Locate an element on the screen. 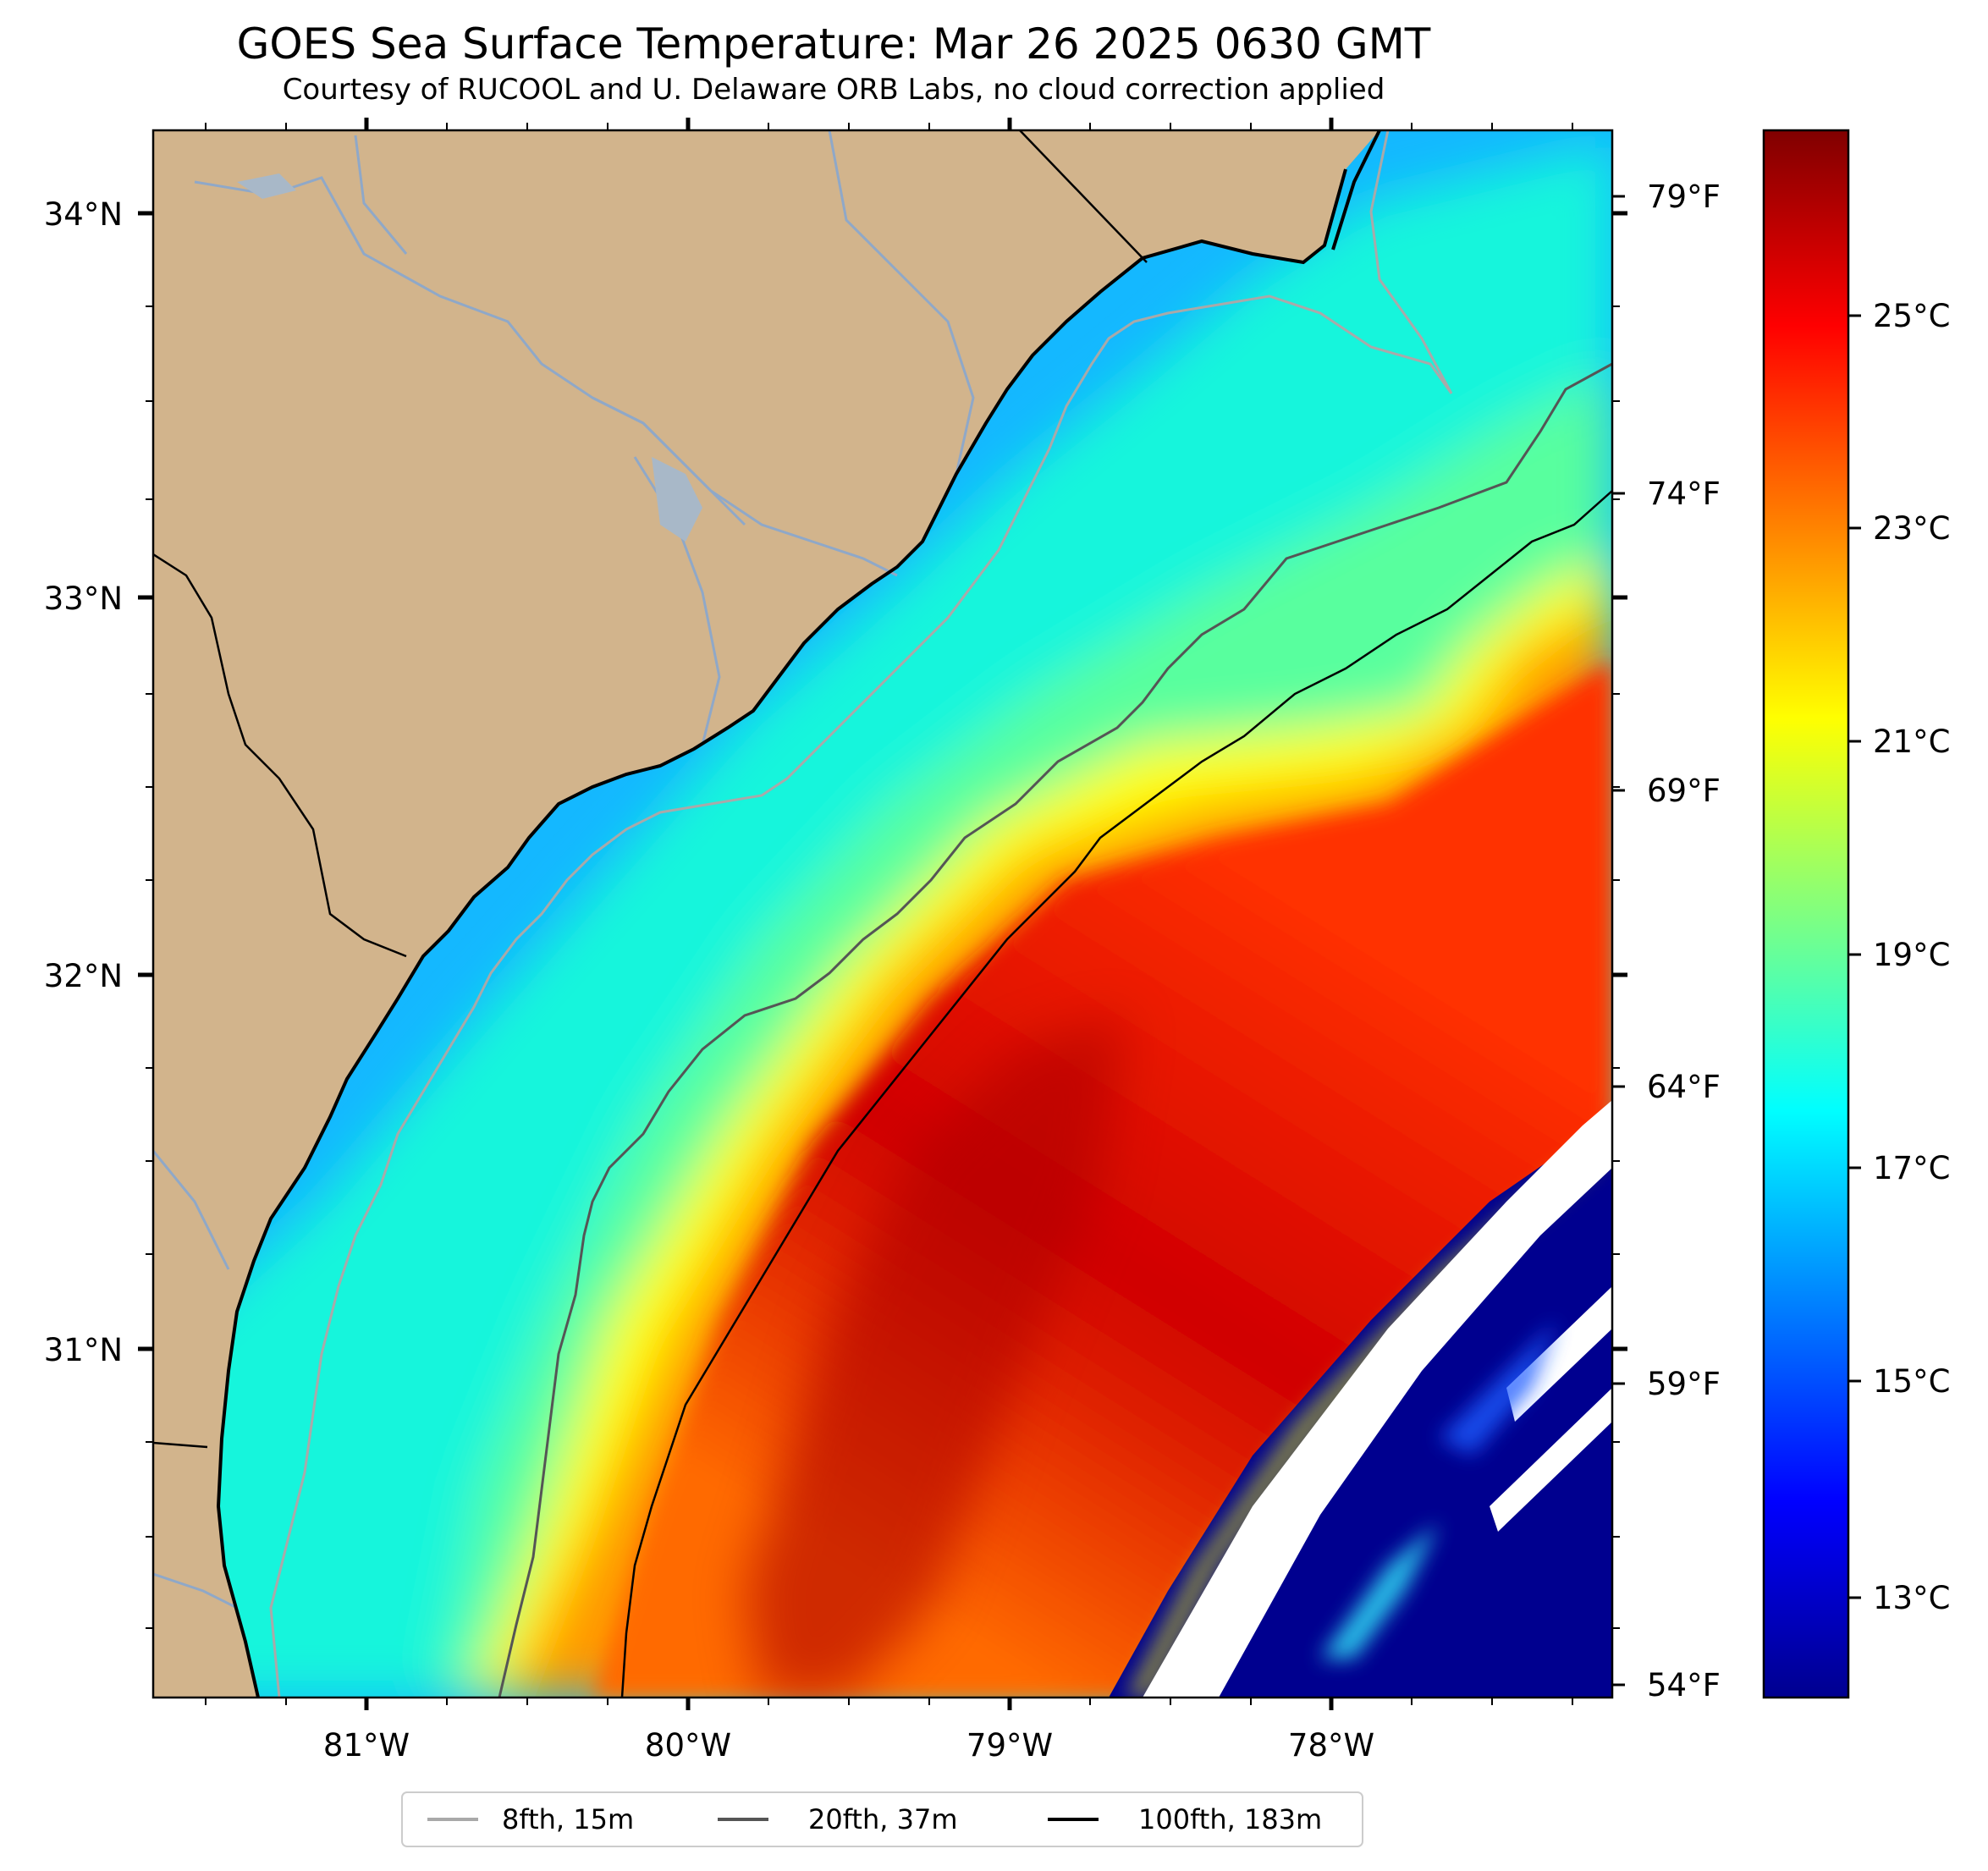 The image size is (1988, 1871). no-data-stripe is located at coordinates (1377, 1399).